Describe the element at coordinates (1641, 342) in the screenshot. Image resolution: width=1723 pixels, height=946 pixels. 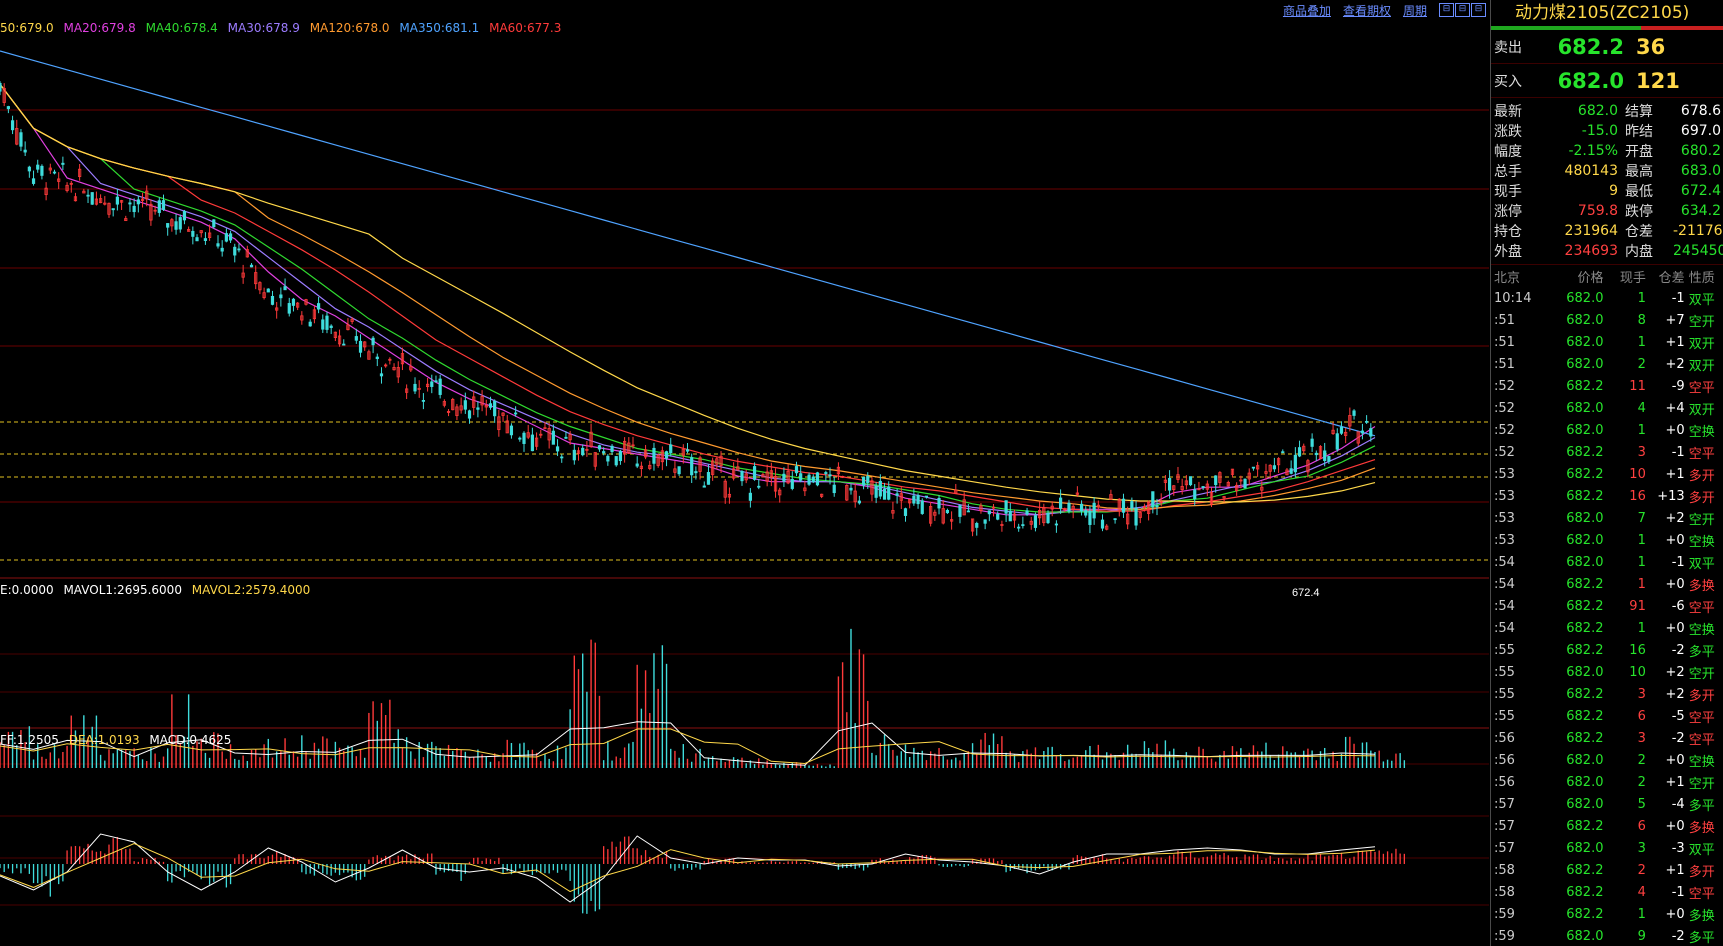
I see `tick-volume: 1` at that location.